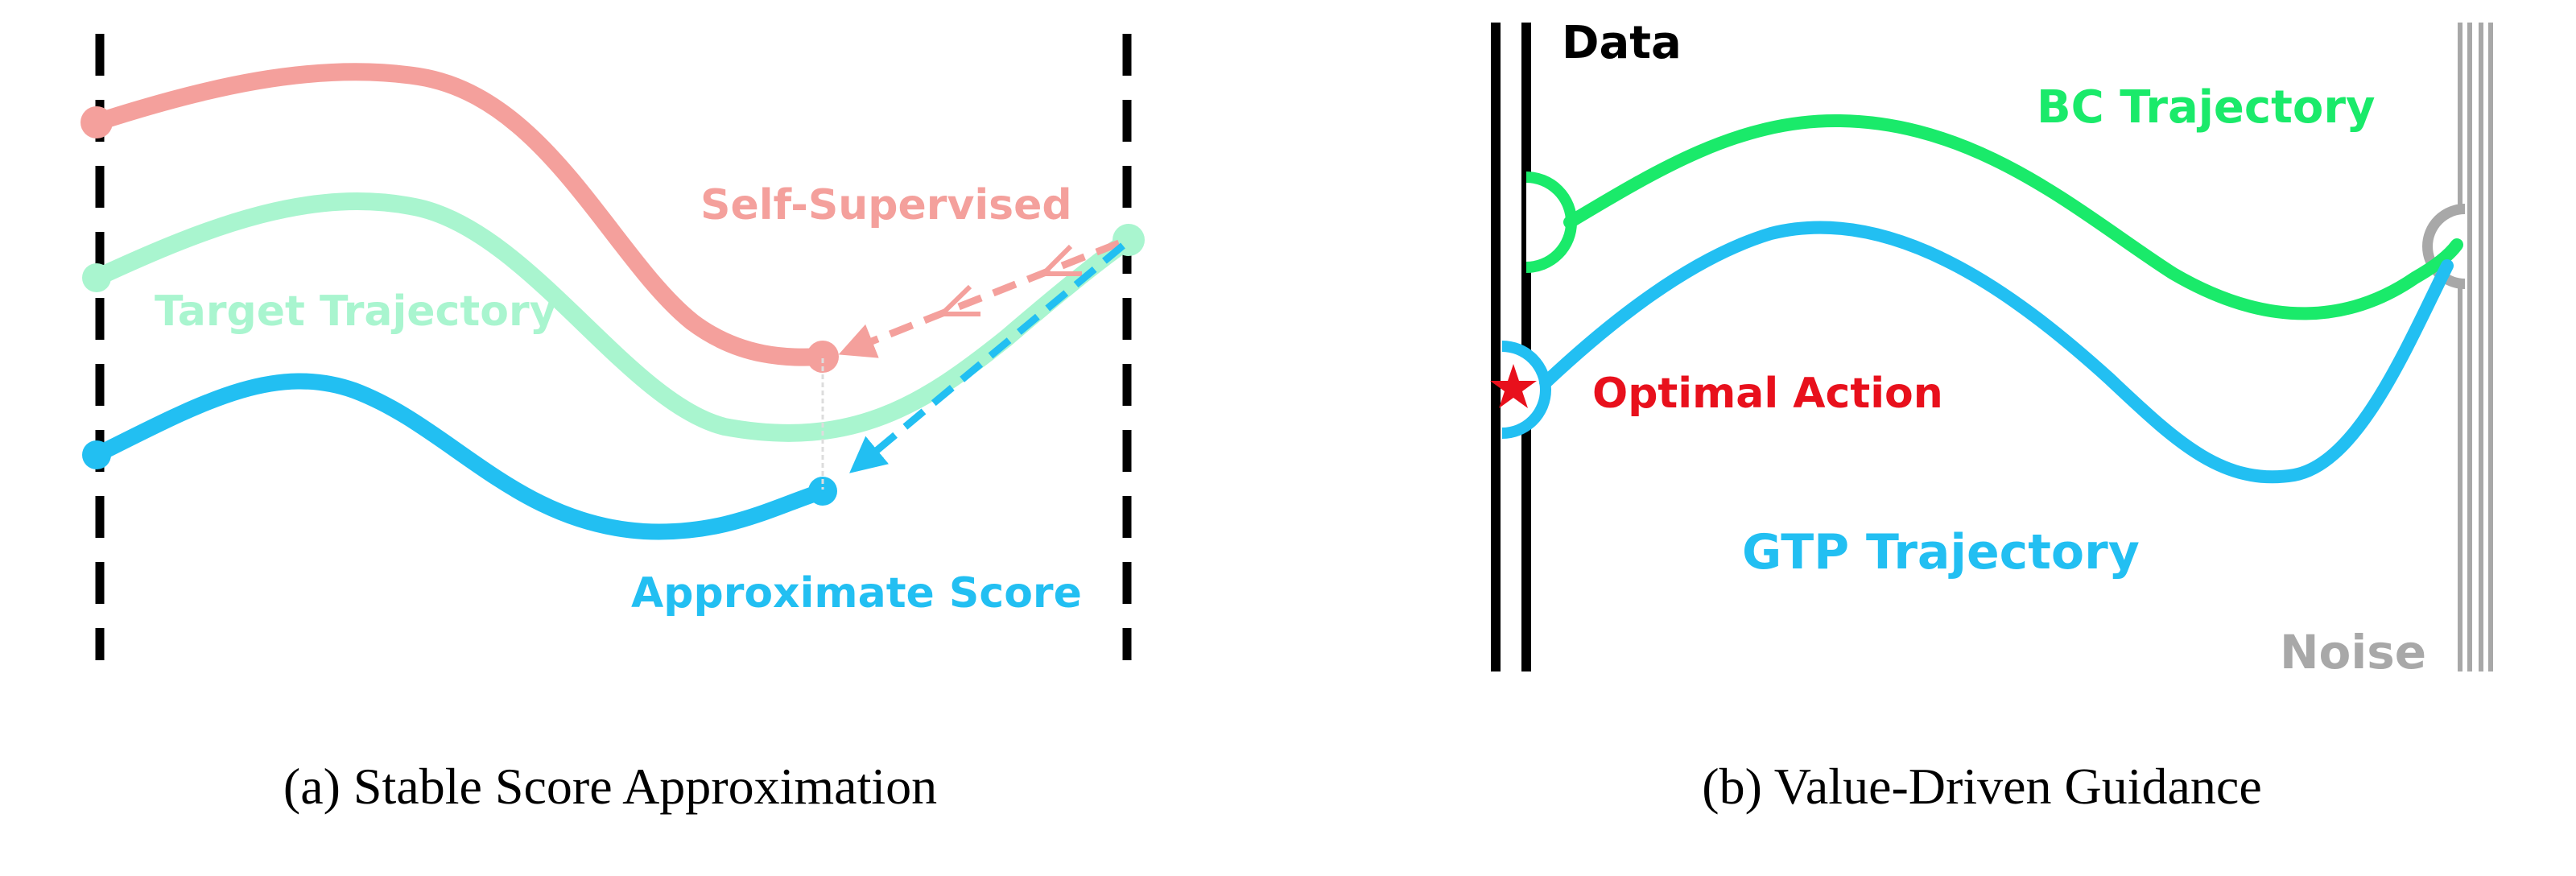  What do you see at coordinates (822, 491) in the screenshot?
I see `cyan-end-dot` at bounding box center [822, 491].